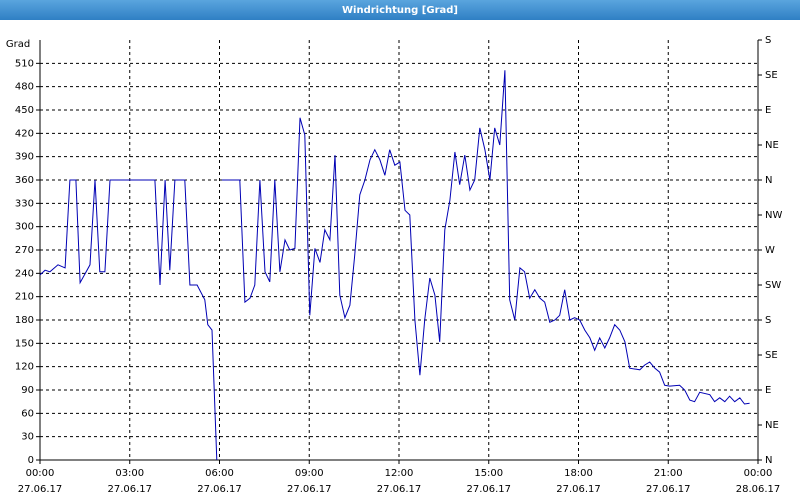  What do you see at coordinates (24, 180) in the screenshot?
I see `y-tick-label: 360` at bounding box center [24, 180].